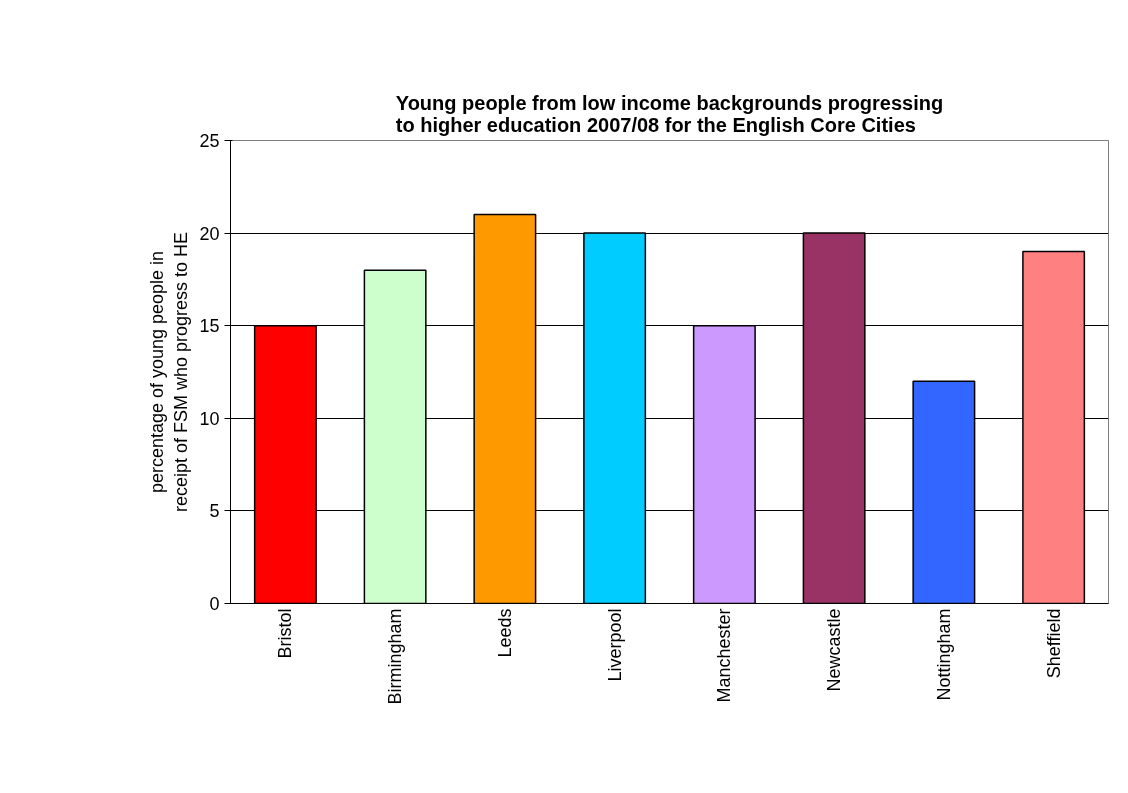  I want to click on y-tick-label: 5, so click(214, 511).